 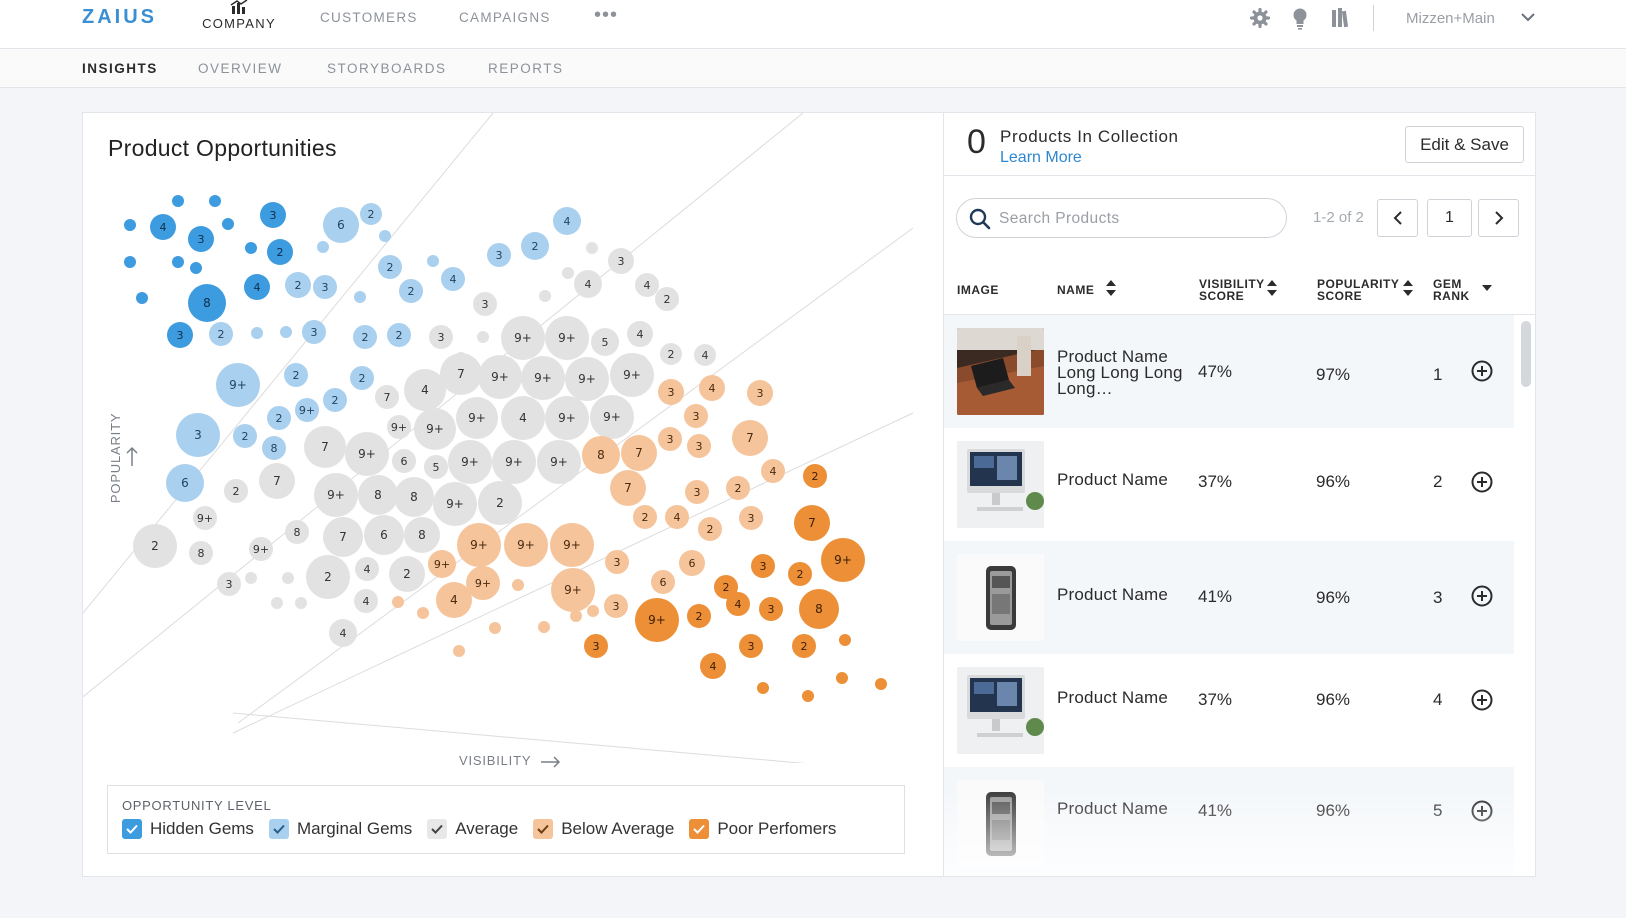 I want to click on col-popularity: POPULARITY SCORE, so click(x=1358, y=290).